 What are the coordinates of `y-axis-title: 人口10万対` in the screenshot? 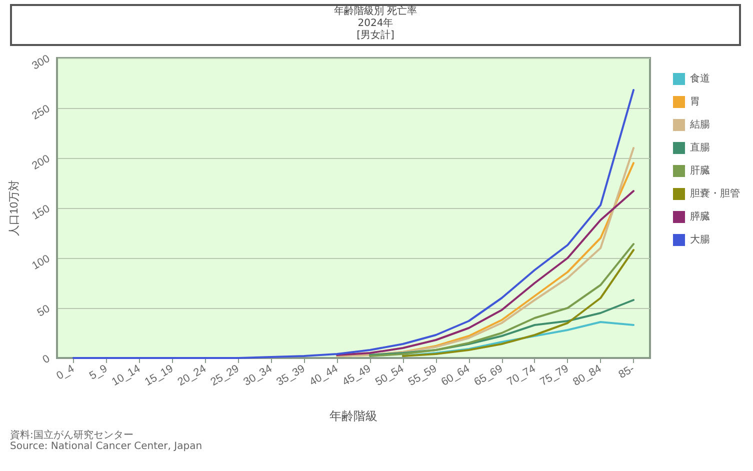 It's located at (13, 208).